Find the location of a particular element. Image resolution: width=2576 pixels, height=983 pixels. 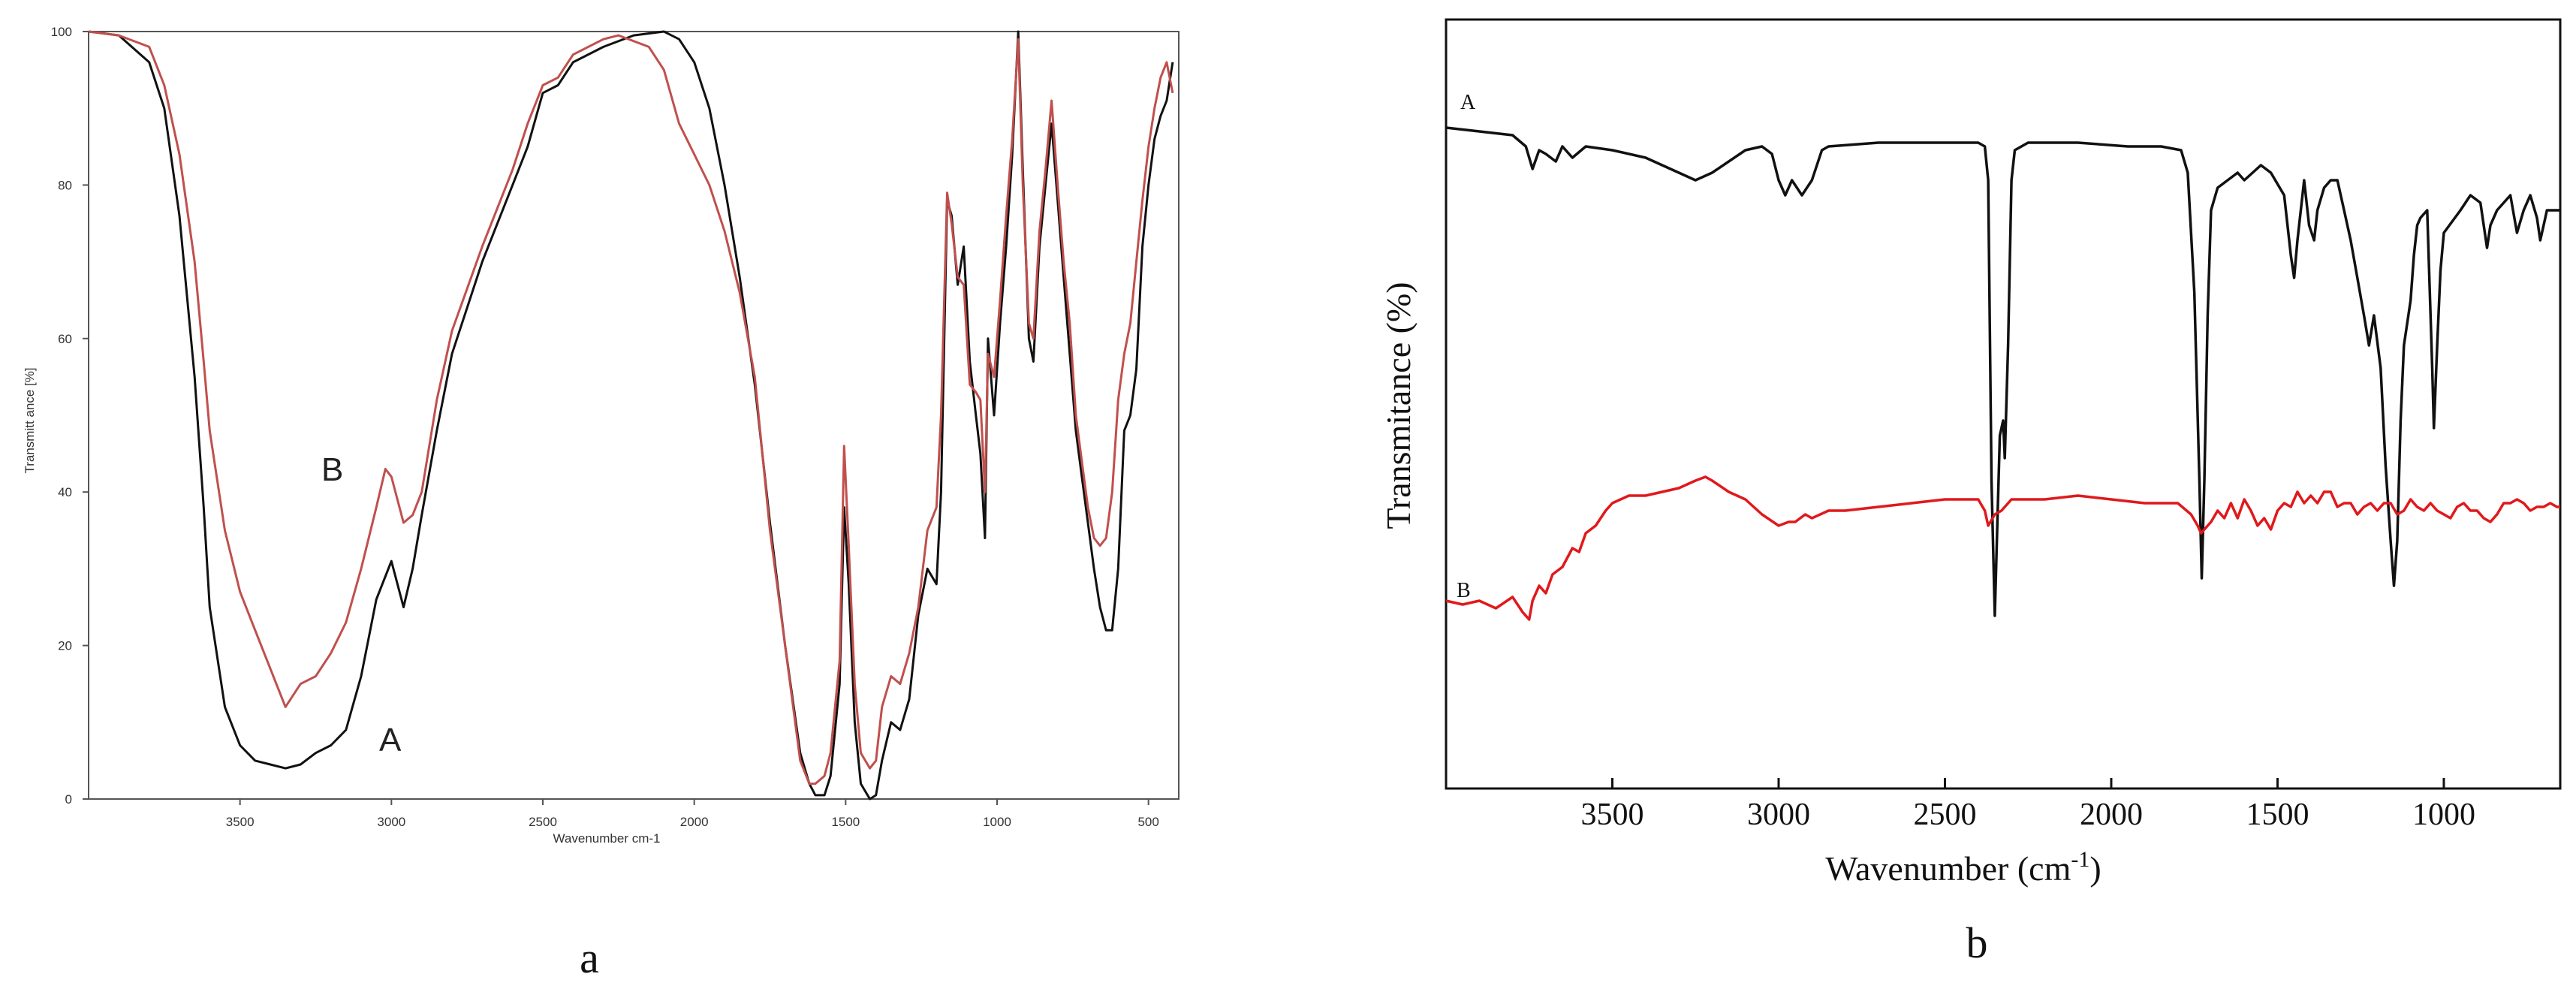

x-tick-label-a: 1000 is located at coordinates (997, 822).